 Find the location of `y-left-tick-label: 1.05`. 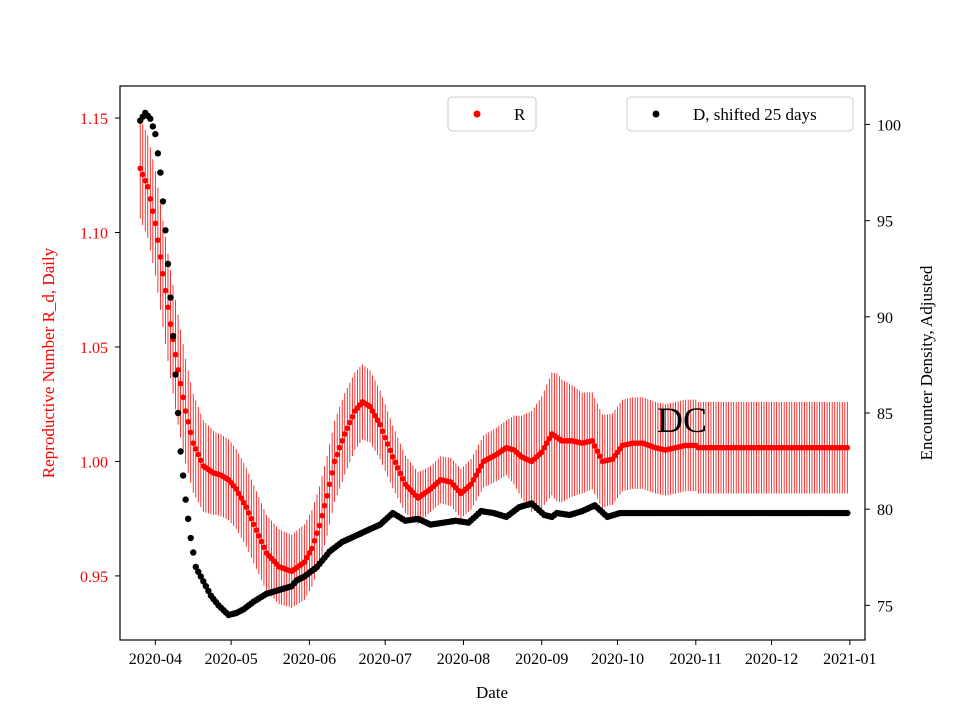

y-left-tick-label: 1.05 is located at coordinates (94, 348).